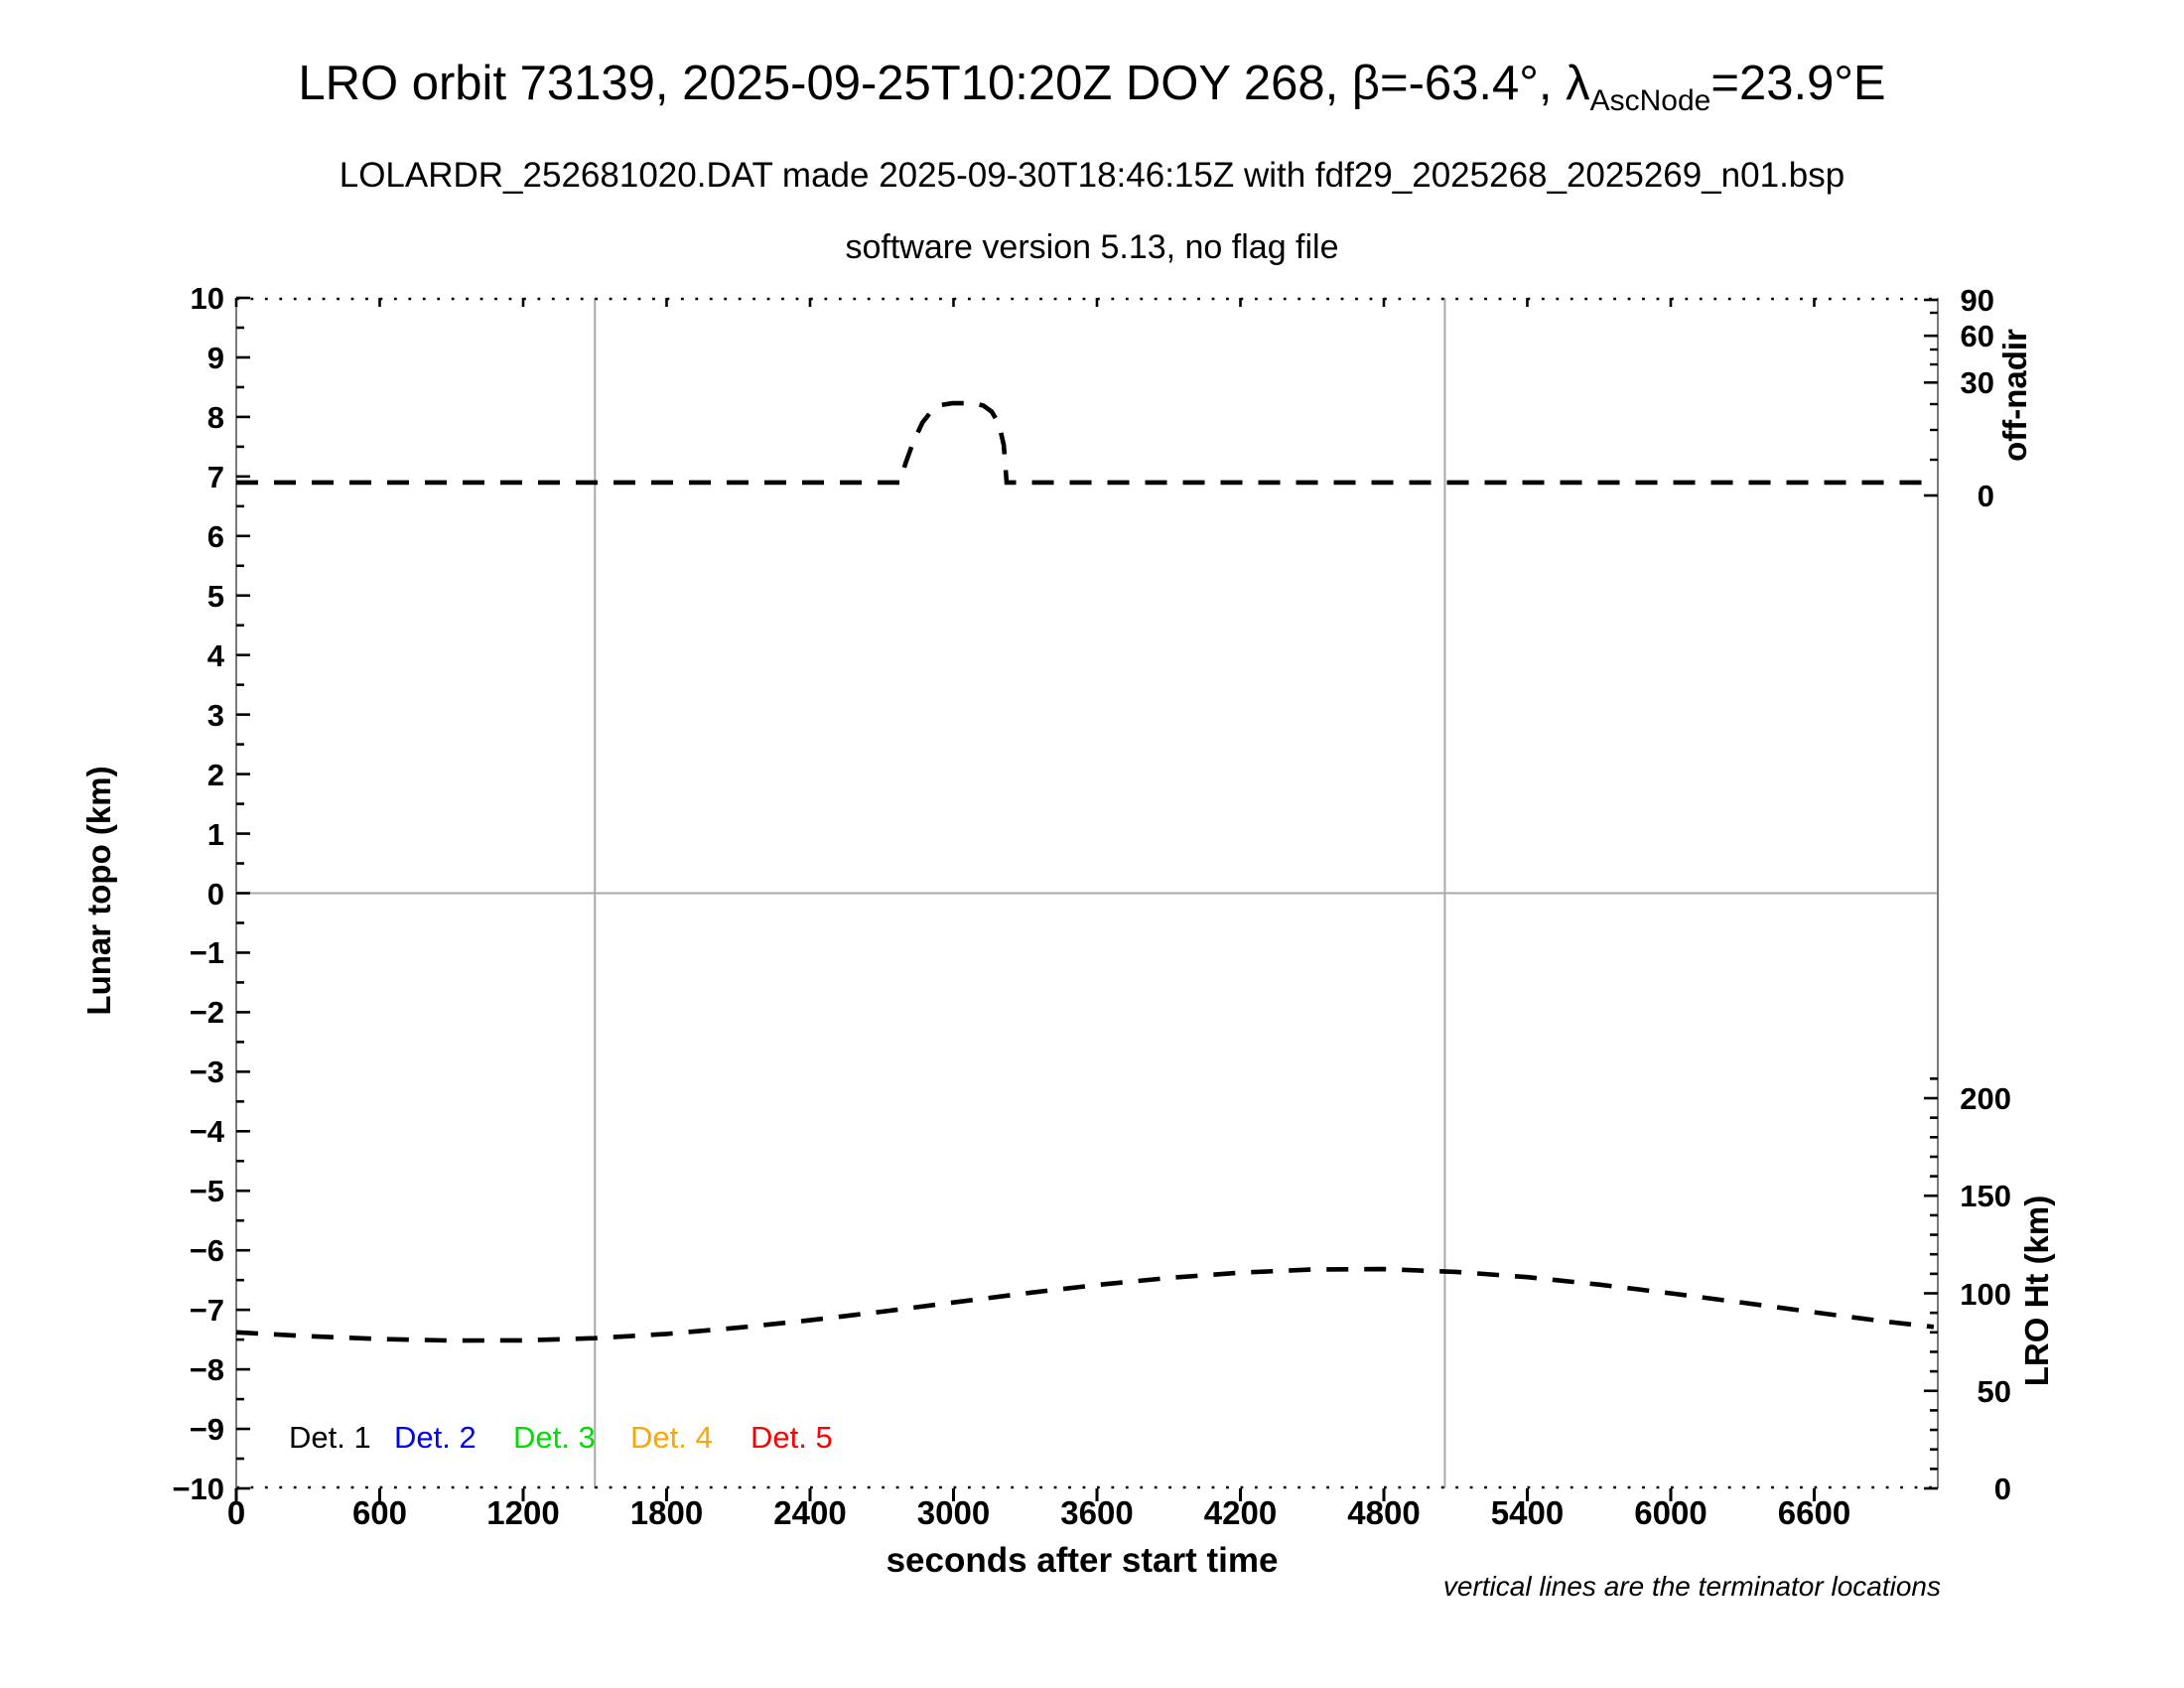 The height and width of the screenshot is (1688, 2184). Describe the element at coordinates (206, 1132) in the screenshot. I see `y-tick-label-left: −4` at that location.